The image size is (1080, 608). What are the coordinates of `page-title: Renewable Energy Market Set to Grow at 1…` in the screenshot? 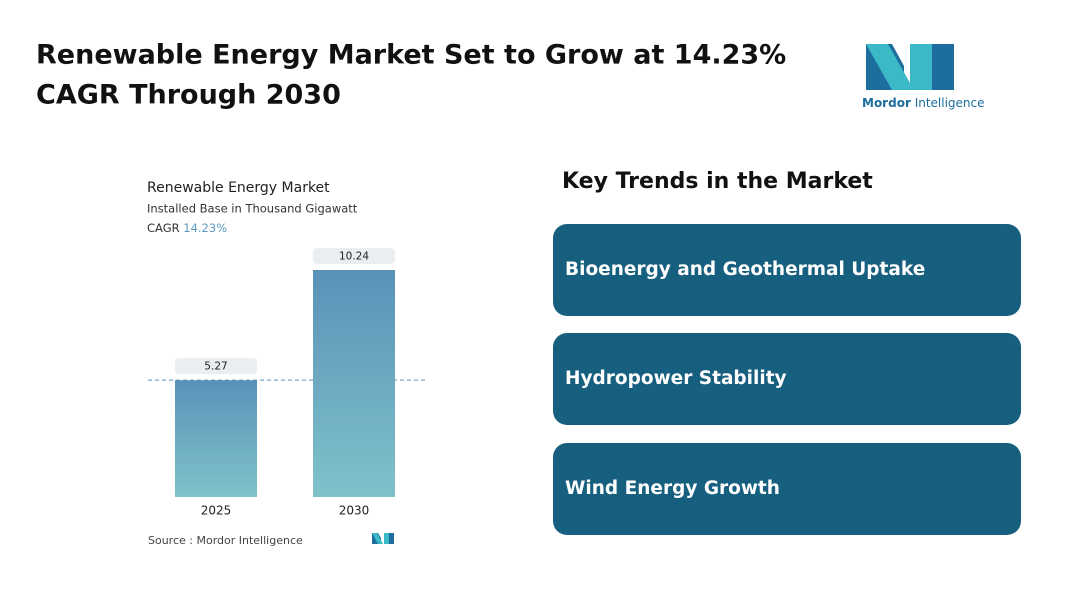 It's located at (411, 55).